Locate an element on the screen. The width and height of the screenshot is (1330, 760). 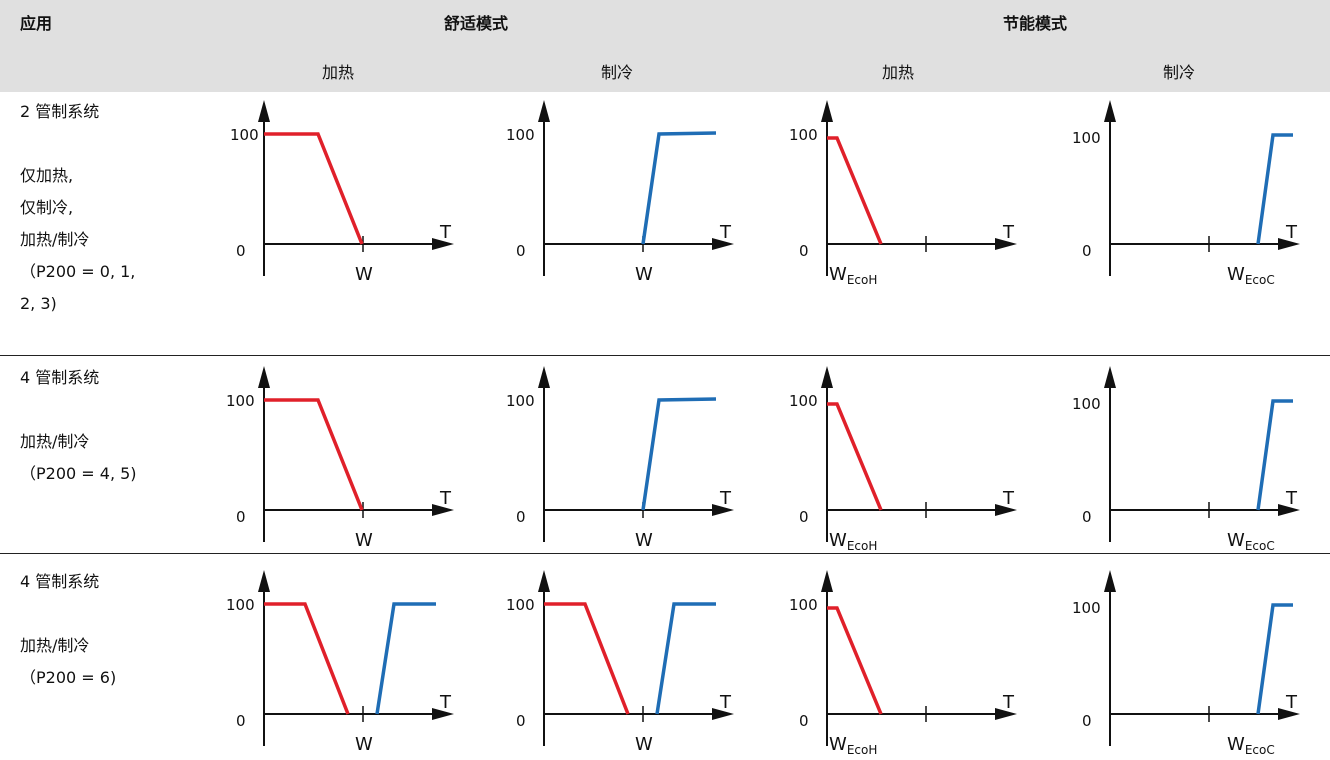
diagram-r2-comfort-cooling: 100 0 T W is located at coordinates (620, 458).